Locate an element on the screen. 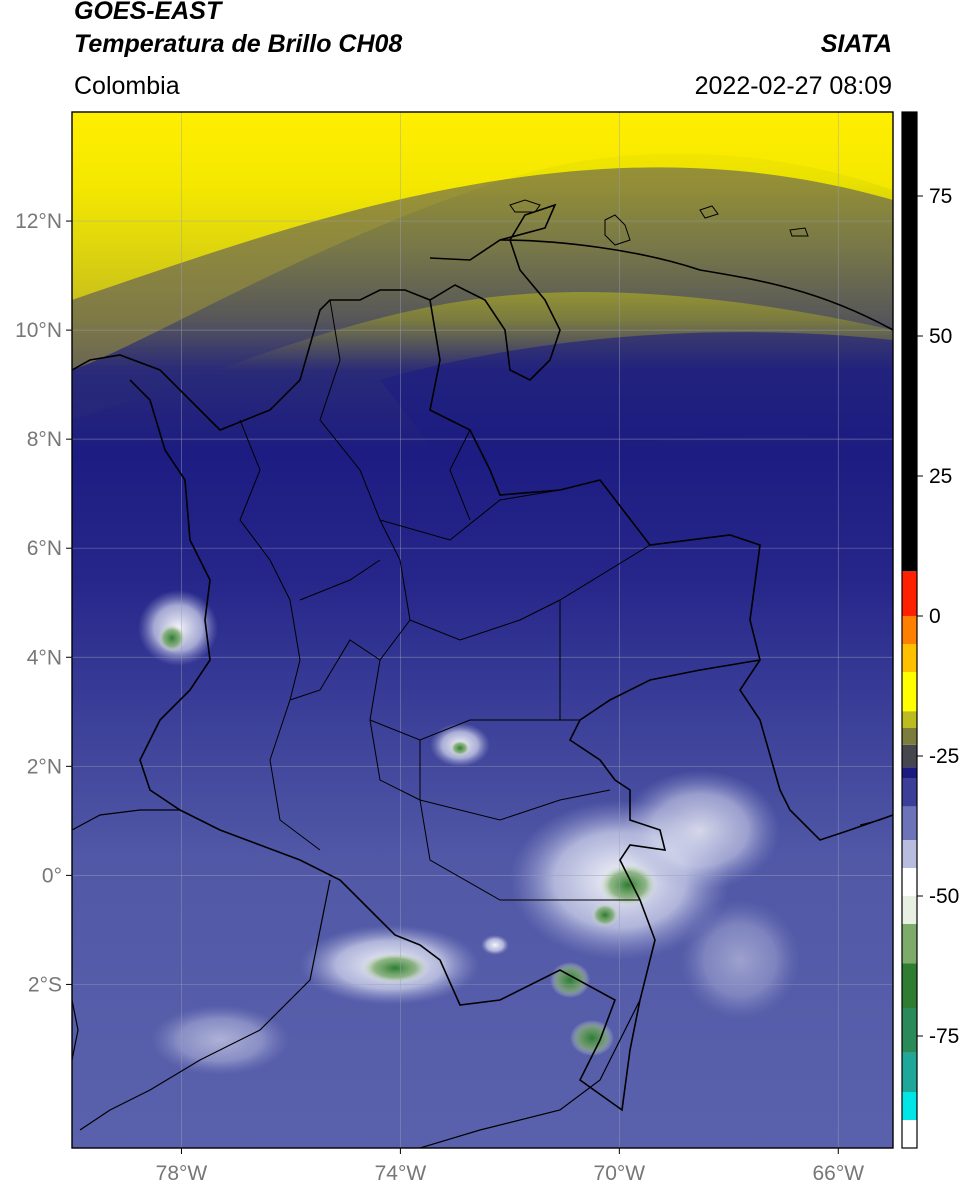  colorbar-tick-label: -50 is located at coordinates (944, 896).